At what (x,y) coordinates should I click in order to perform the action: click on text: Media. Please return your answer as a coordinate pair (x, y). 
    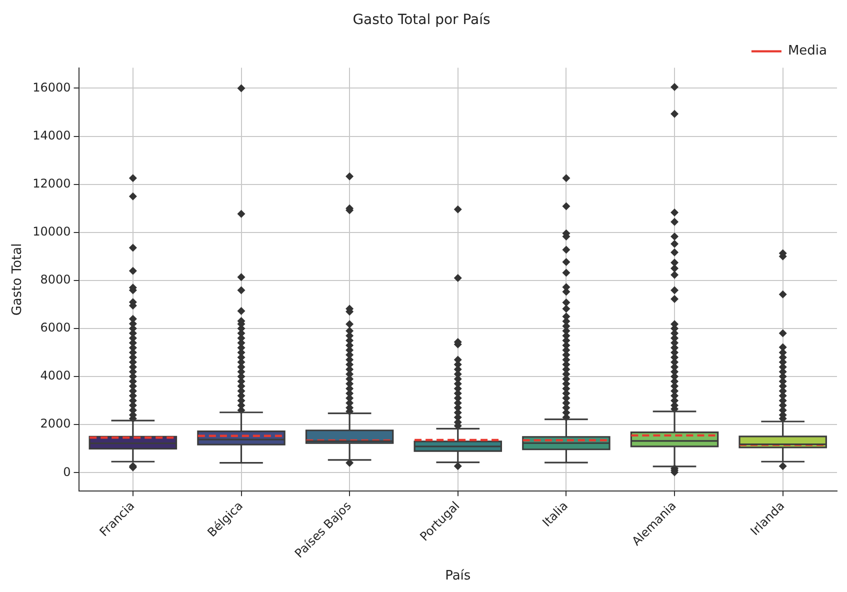
    Looking at the image, I should click on (807, 51).